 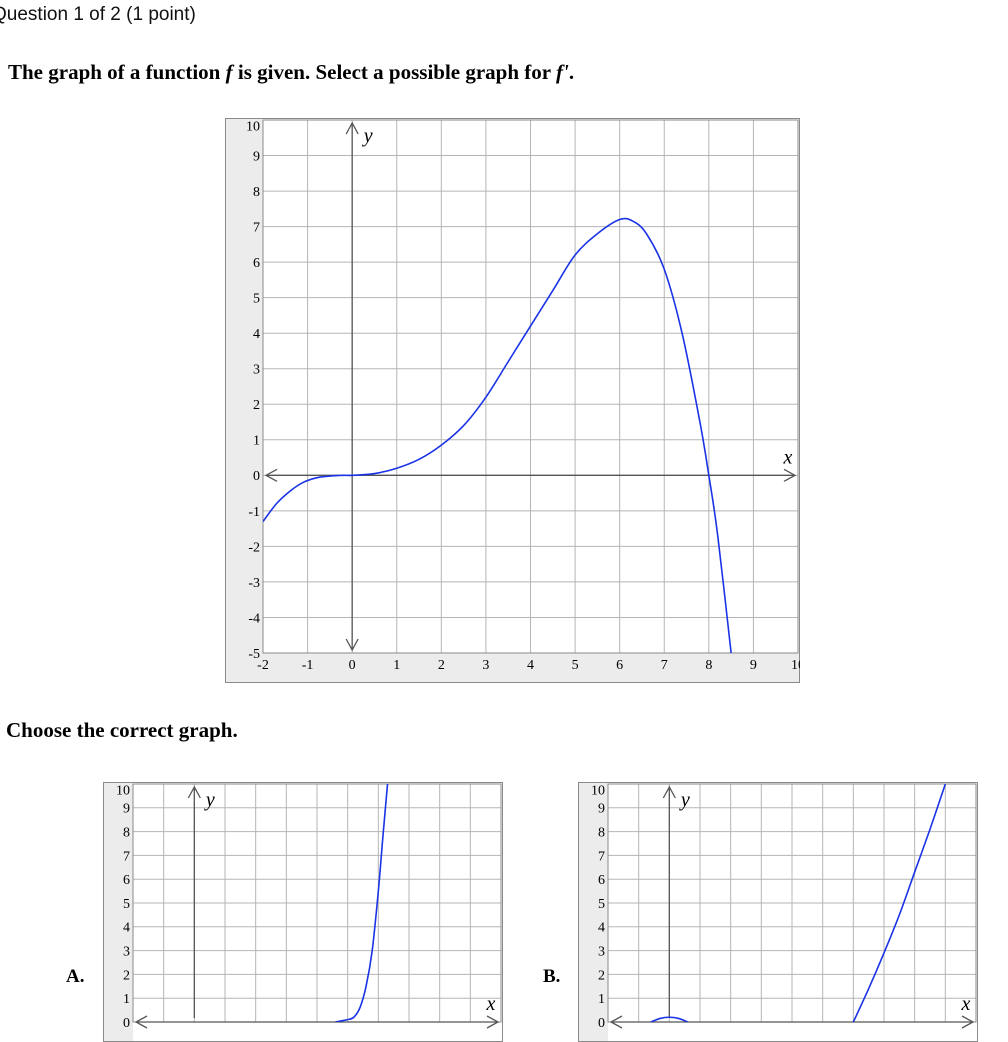 What do you see at coordinates (708, 665) in the screenshot?
I see `x-tick-label: 8` at bounding box center [708, 665].